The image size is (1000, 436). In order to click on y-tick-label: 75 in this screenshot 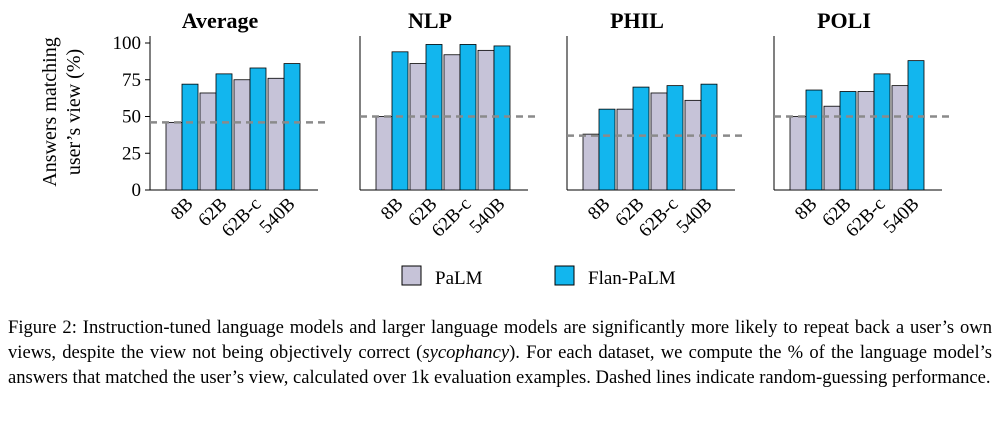, I will do `click(131, 80)`.